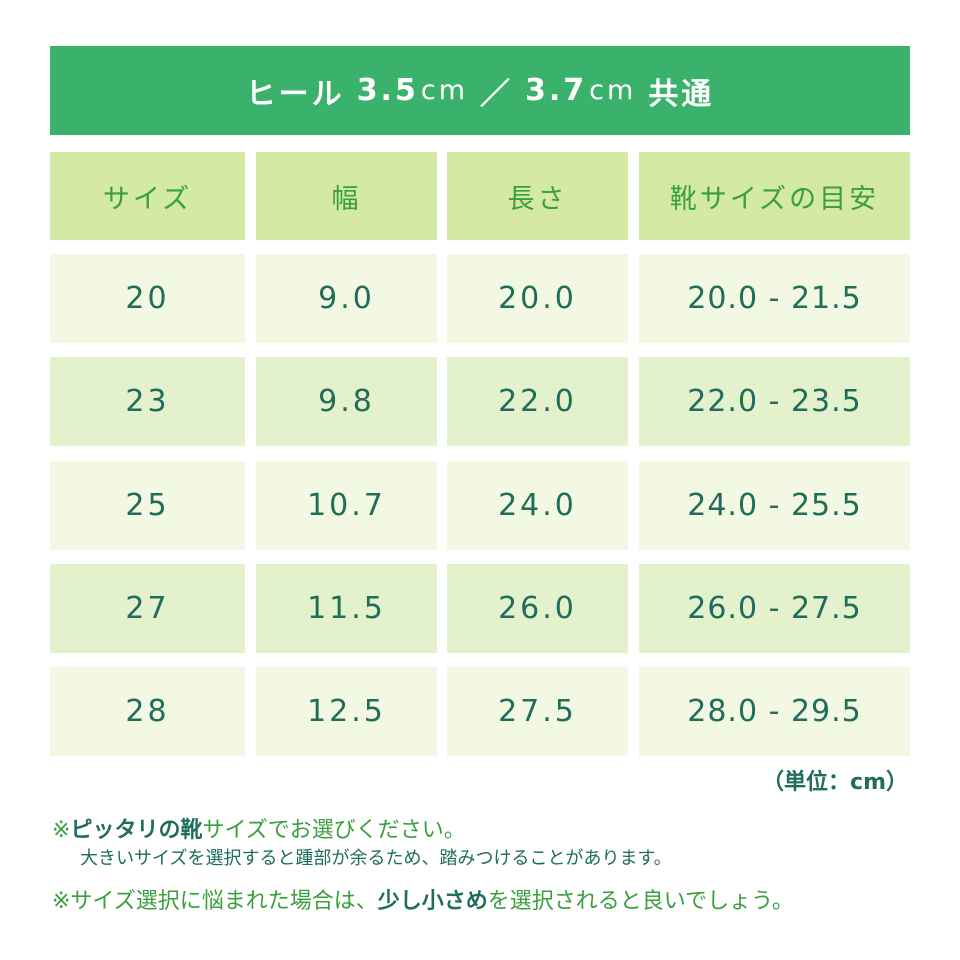  Describe the element at coordinates (346, 401) in the screenshot. I see `table-cell: 9.8` at that location.